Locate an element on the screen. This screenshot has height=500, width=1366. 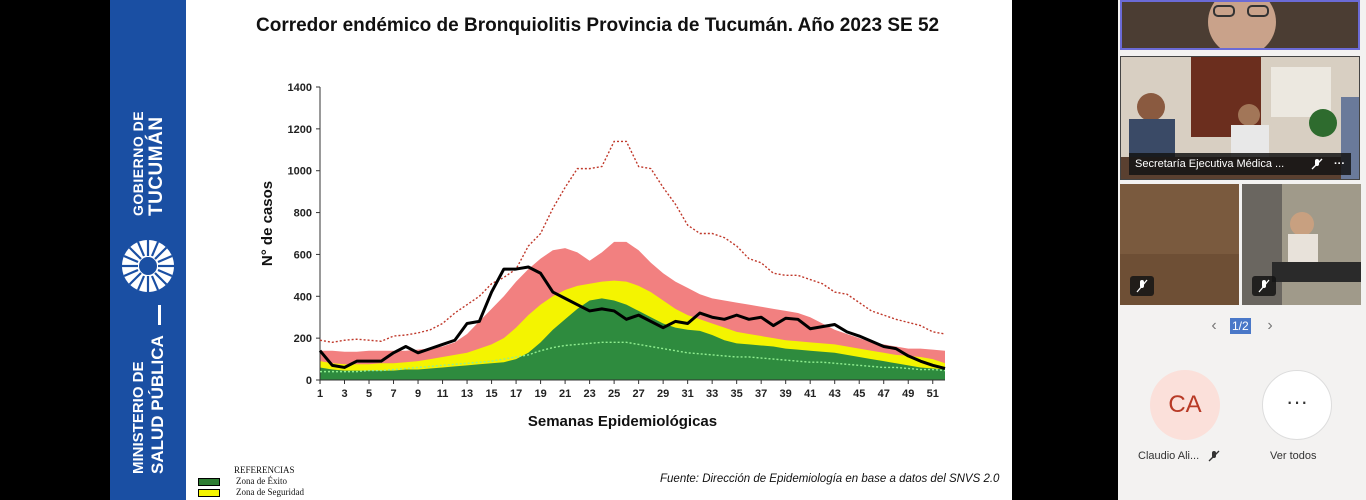
participant-video-conference-room: Secretaría Ejecutiva Médica ... ··· is located at coordinates (1240, 118).